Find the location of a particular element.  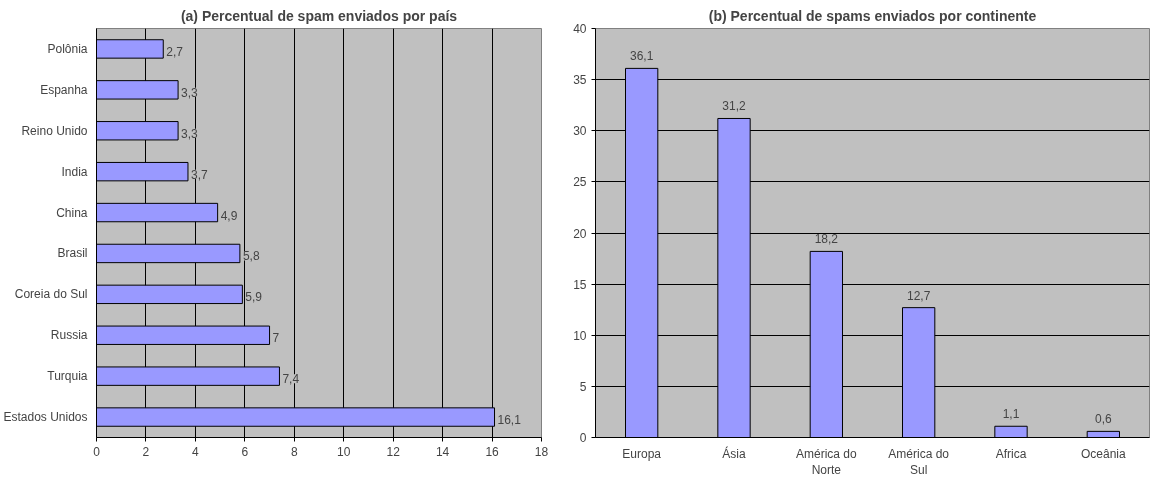

x-tick-label: Ásia is located at coordinates (734, 453).